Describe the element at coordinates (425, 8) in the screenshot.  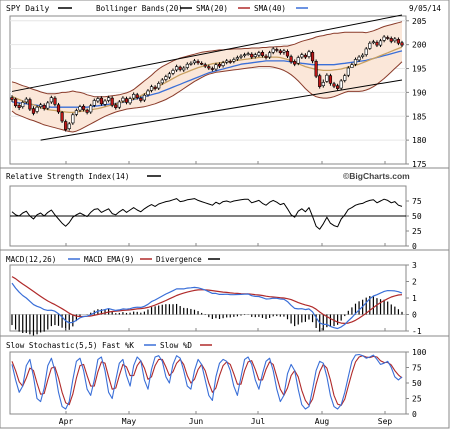
I see `date-label: 9/05/14` at that location.